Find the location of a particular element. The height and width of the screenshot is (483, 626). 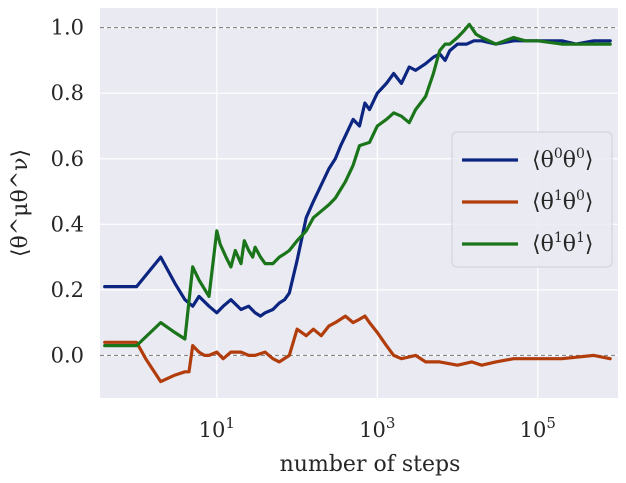

legend-label: ⟨θ1θ0⟩ is located at coordinates (563, 201).